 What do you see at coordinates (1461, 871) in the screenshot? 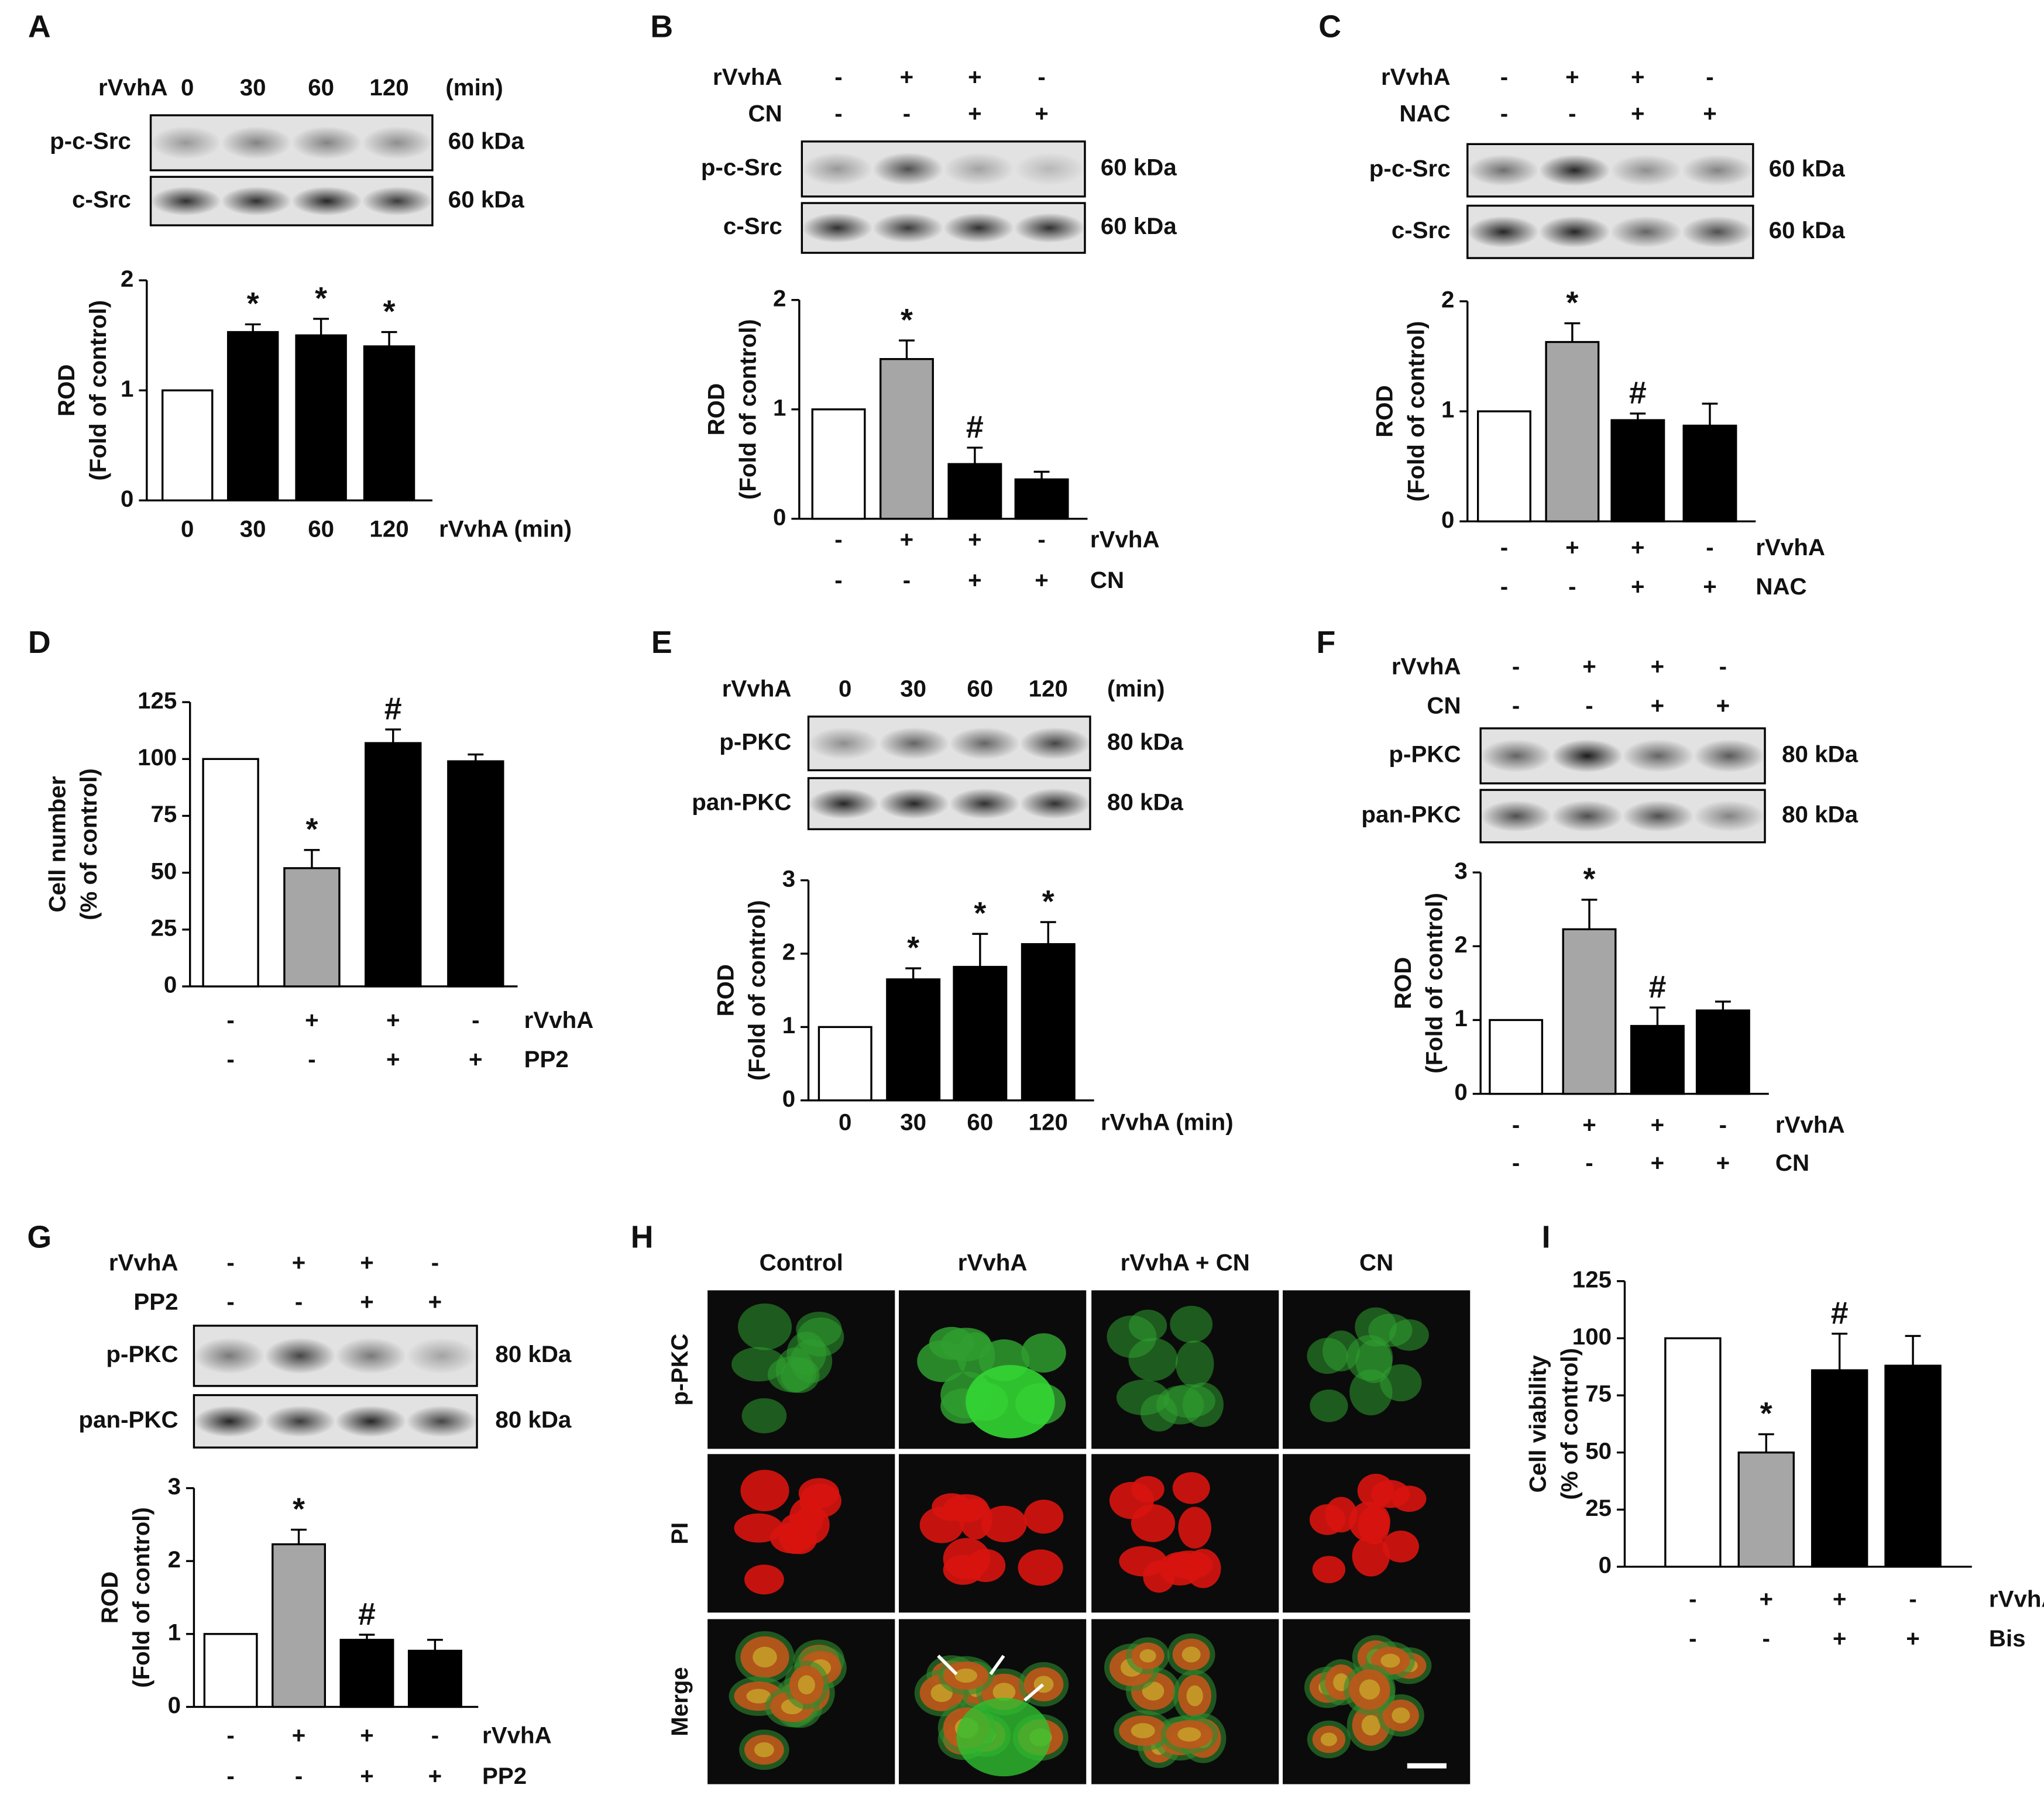
I see `y-tick-label: 3` at bounding box center [1461, 871].